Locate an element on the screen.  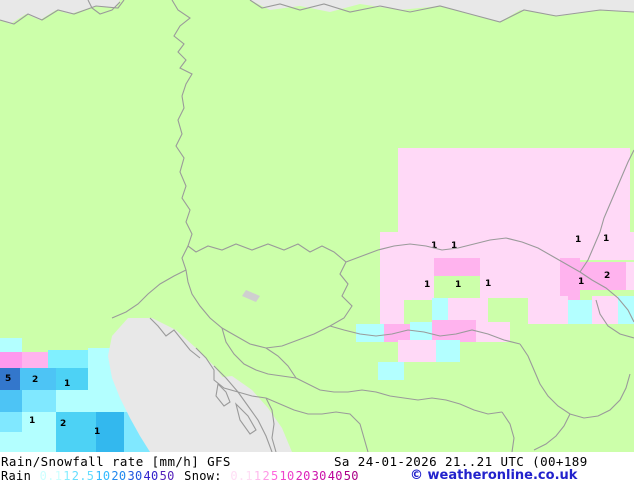
coast-north is located at coordinates (62, 12).